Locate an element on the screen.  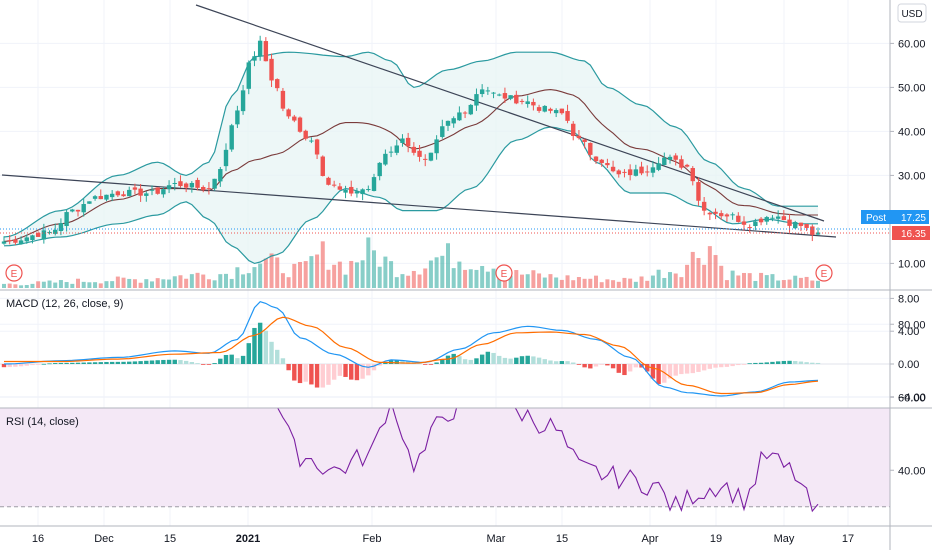
time-tick-label: Apr is located at coordinates (649, 539).